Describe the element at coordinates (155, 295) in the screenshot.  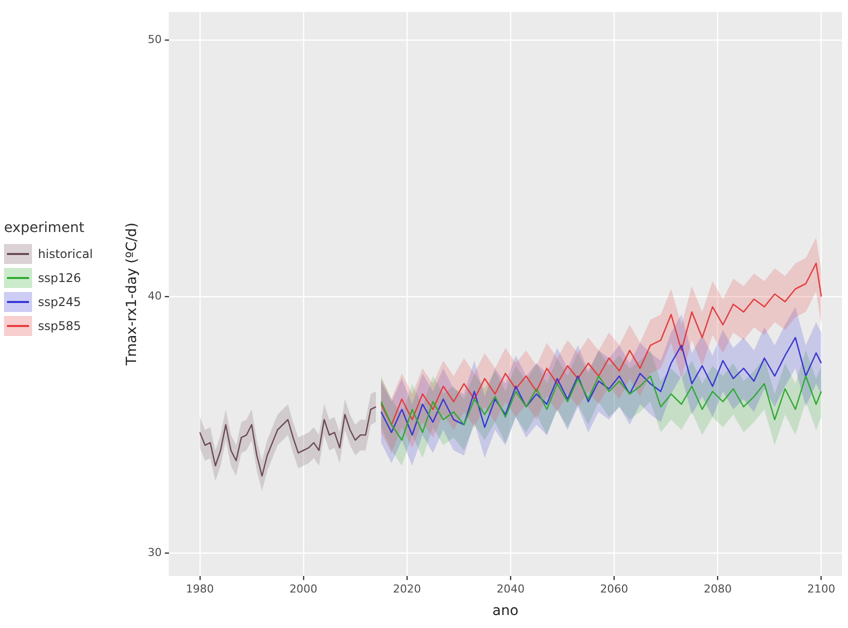
I see `y-tick-label: 40` at that location.